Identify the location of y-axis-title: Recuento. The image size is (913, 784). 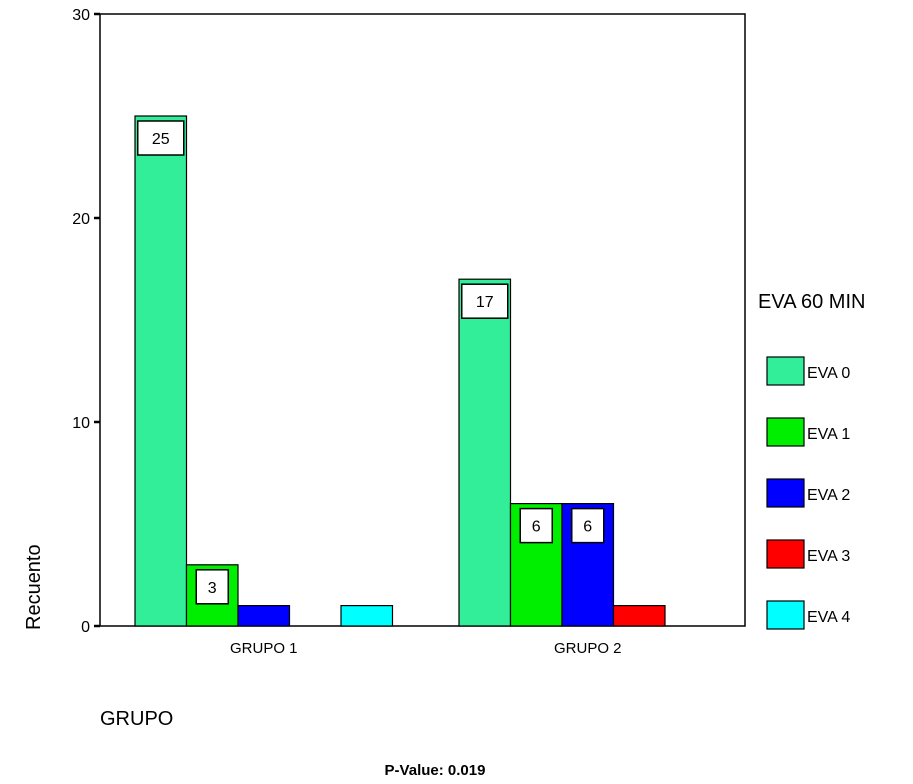
(34, 587).